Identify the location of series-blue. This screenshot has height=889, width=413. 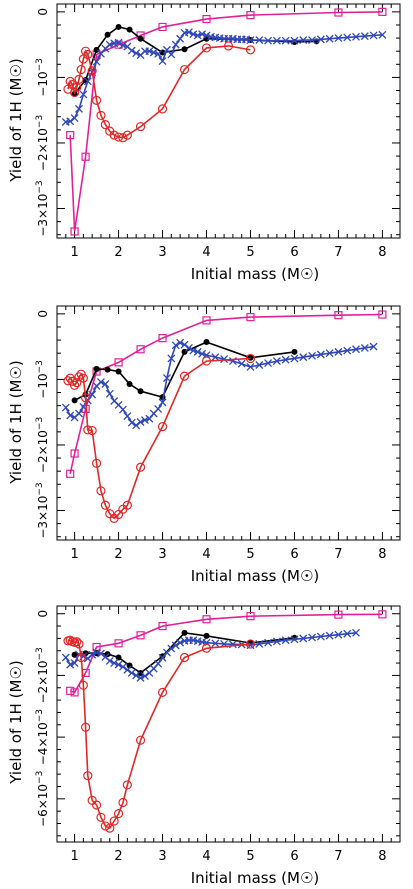
(219, 384).